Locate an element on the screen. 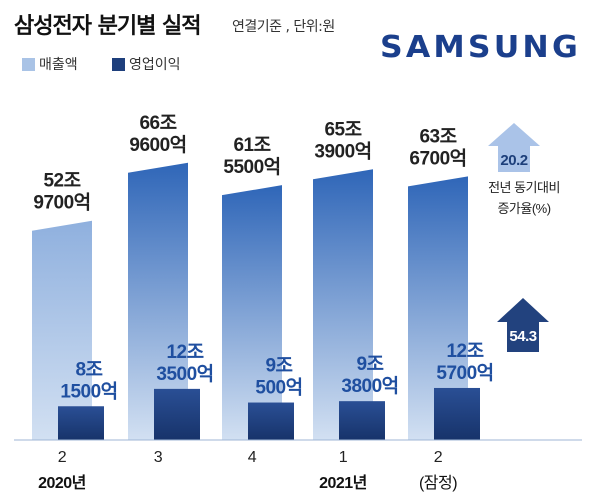 The width and height of the screenshot is (589, 502). legend-item-revenue: 매출액 is located at coordinates (50, 64).